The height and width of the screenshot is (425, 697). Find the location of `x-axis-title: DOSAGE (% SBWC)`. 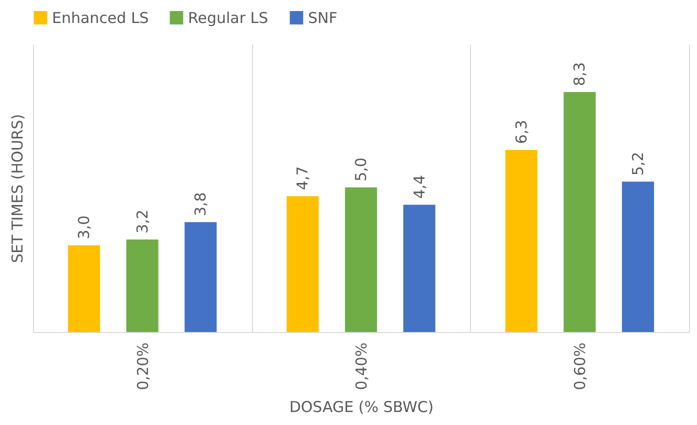

x-axis-title: DOSAGE (% SBWC) is located at coordinates (361, 407).